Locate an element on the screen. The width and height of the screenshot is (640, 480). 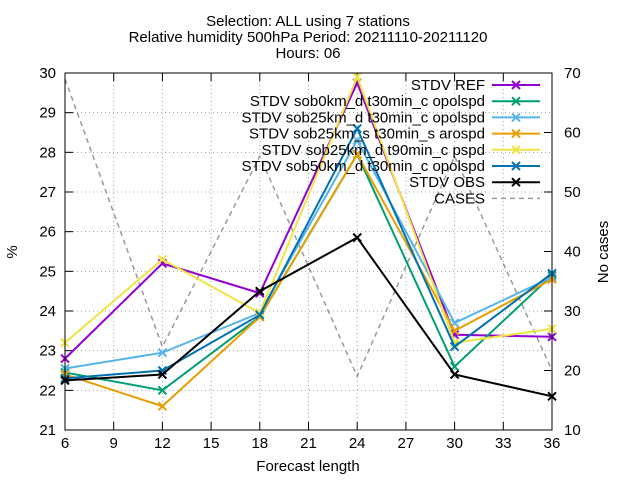
y-tick-label: 24 is located at coordinates (47, 311).